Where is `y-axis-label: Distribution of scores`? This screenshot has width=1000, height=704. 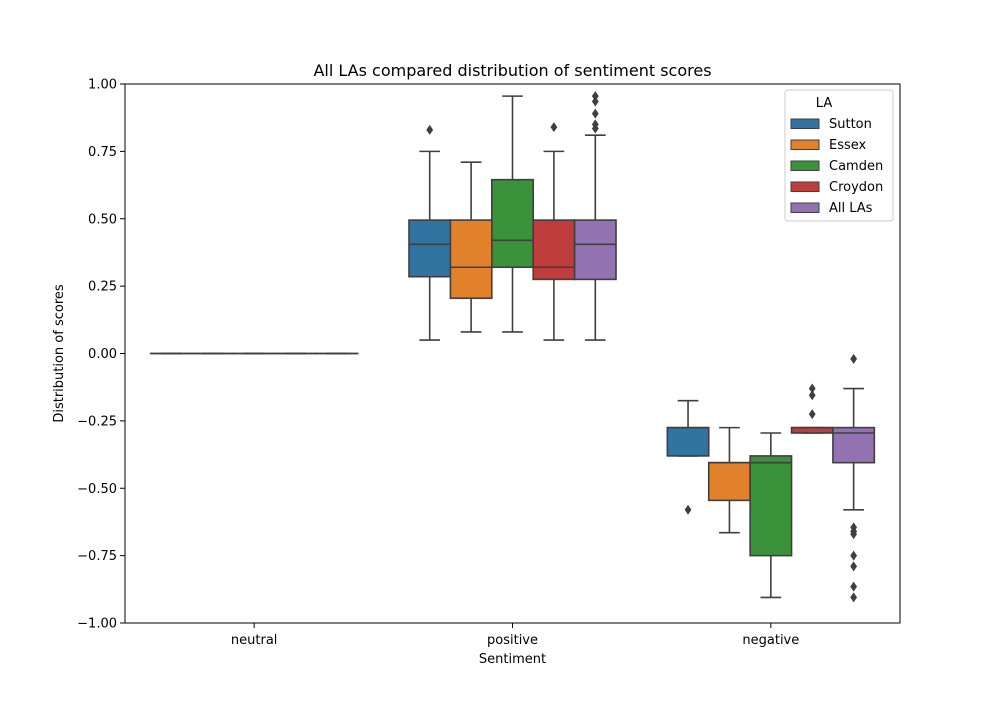
y-axis-label: Distribution of scores is located at coordinates (59, 353).